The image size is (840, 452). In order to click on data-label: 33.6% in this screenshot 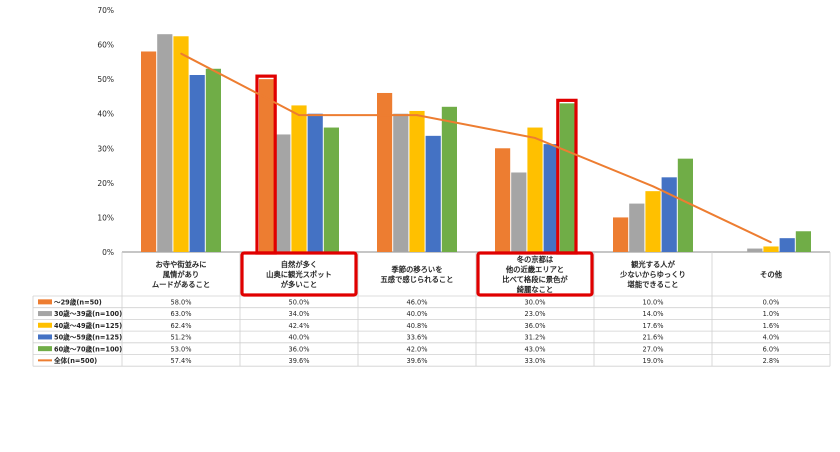, I will do `click(417, 338)`.